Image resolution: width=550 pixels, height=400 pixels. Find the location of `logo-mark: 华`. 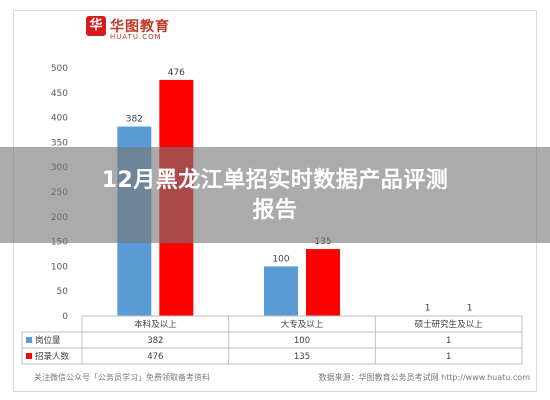

logo-mark: 华 is located at coordinates (96, 26).